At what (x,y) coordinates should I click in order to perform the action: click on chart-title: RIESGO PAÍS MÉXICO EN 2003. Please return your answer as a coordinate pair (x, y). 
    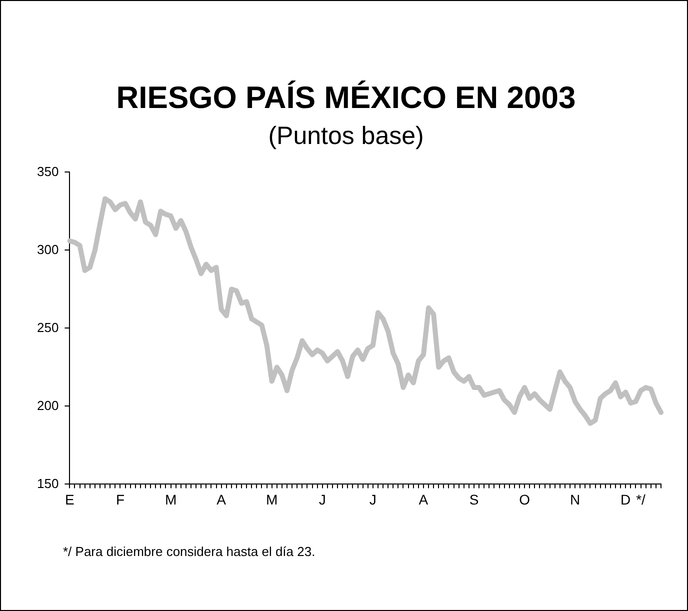
    Looking at the image, I should click on (346, 98).